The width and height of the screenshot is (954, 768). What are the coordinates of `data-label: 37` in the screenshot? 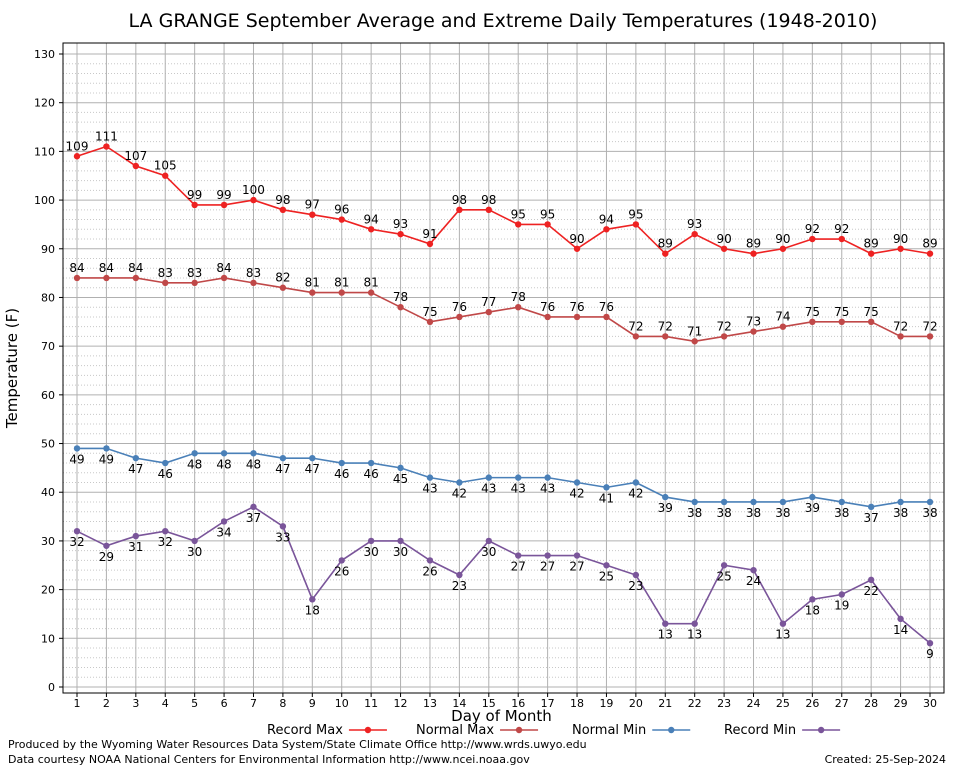 It's located at (253, 518).